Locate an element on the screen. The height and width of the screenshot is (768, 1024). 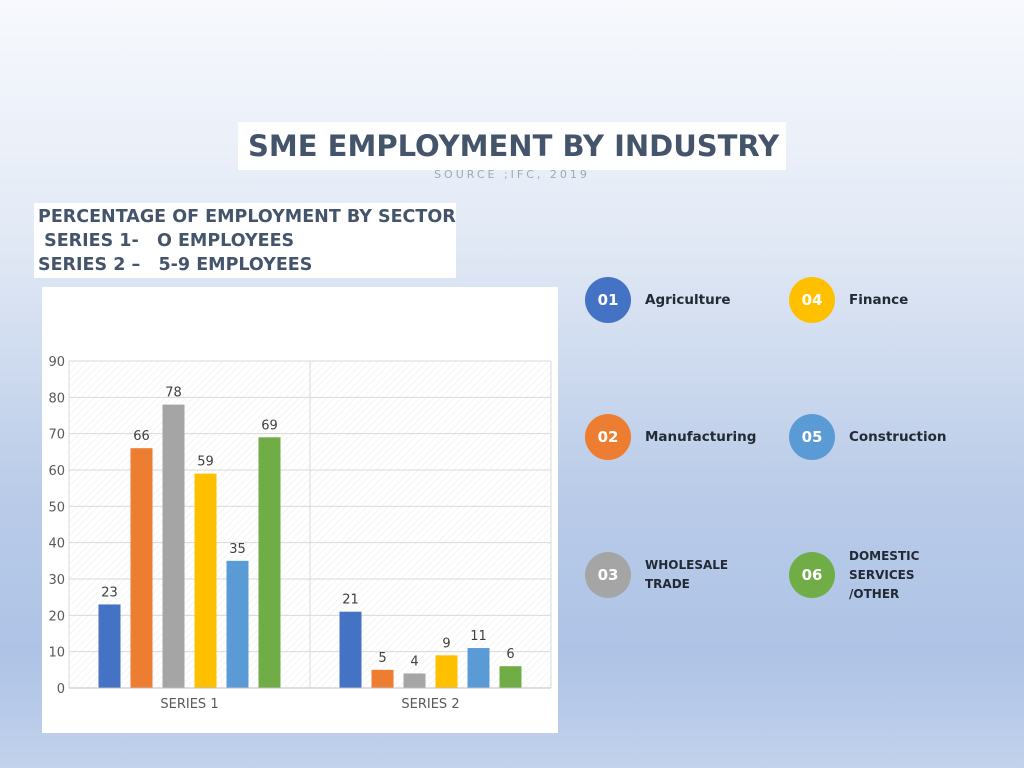
data-label: 11 is located at coordinates (478, 636).